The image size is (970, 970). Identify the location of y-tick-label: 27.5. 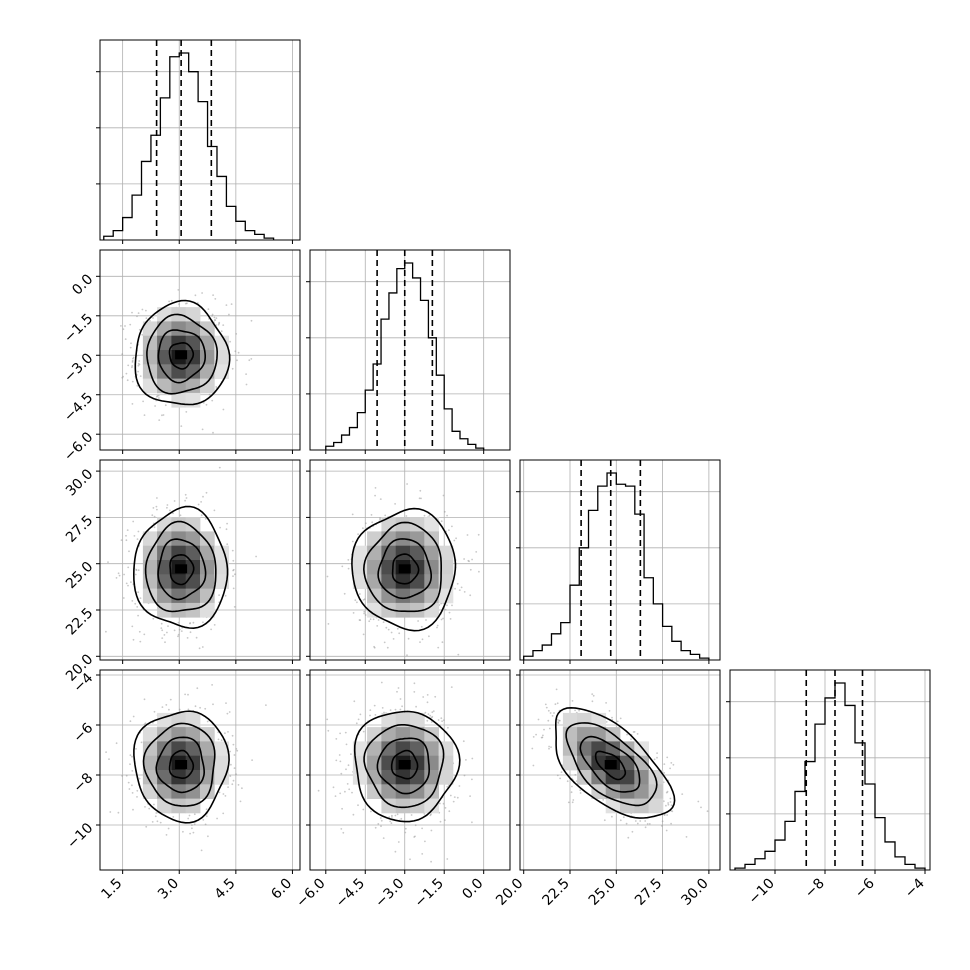
(79, 528).